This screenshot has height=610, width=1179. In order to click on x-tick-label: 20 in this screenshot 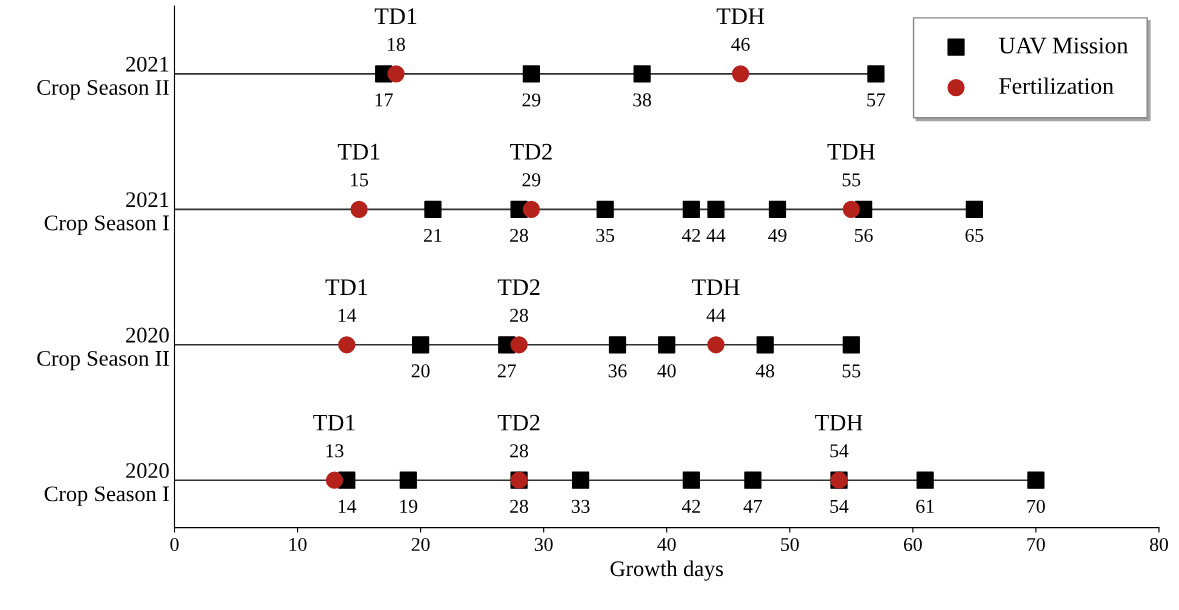, I will do `click(420, 544)`.